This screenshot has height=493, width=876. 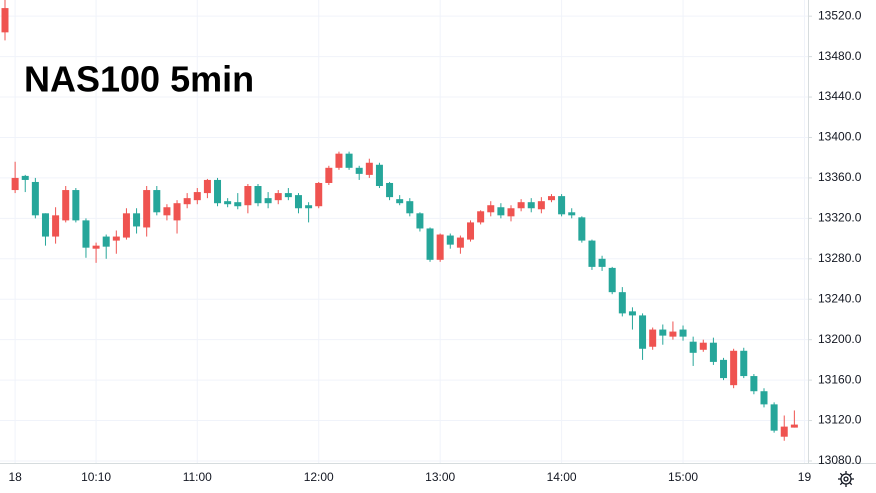 I want to click on y-tick-label: 13400.0, so click(x=840, y=137).